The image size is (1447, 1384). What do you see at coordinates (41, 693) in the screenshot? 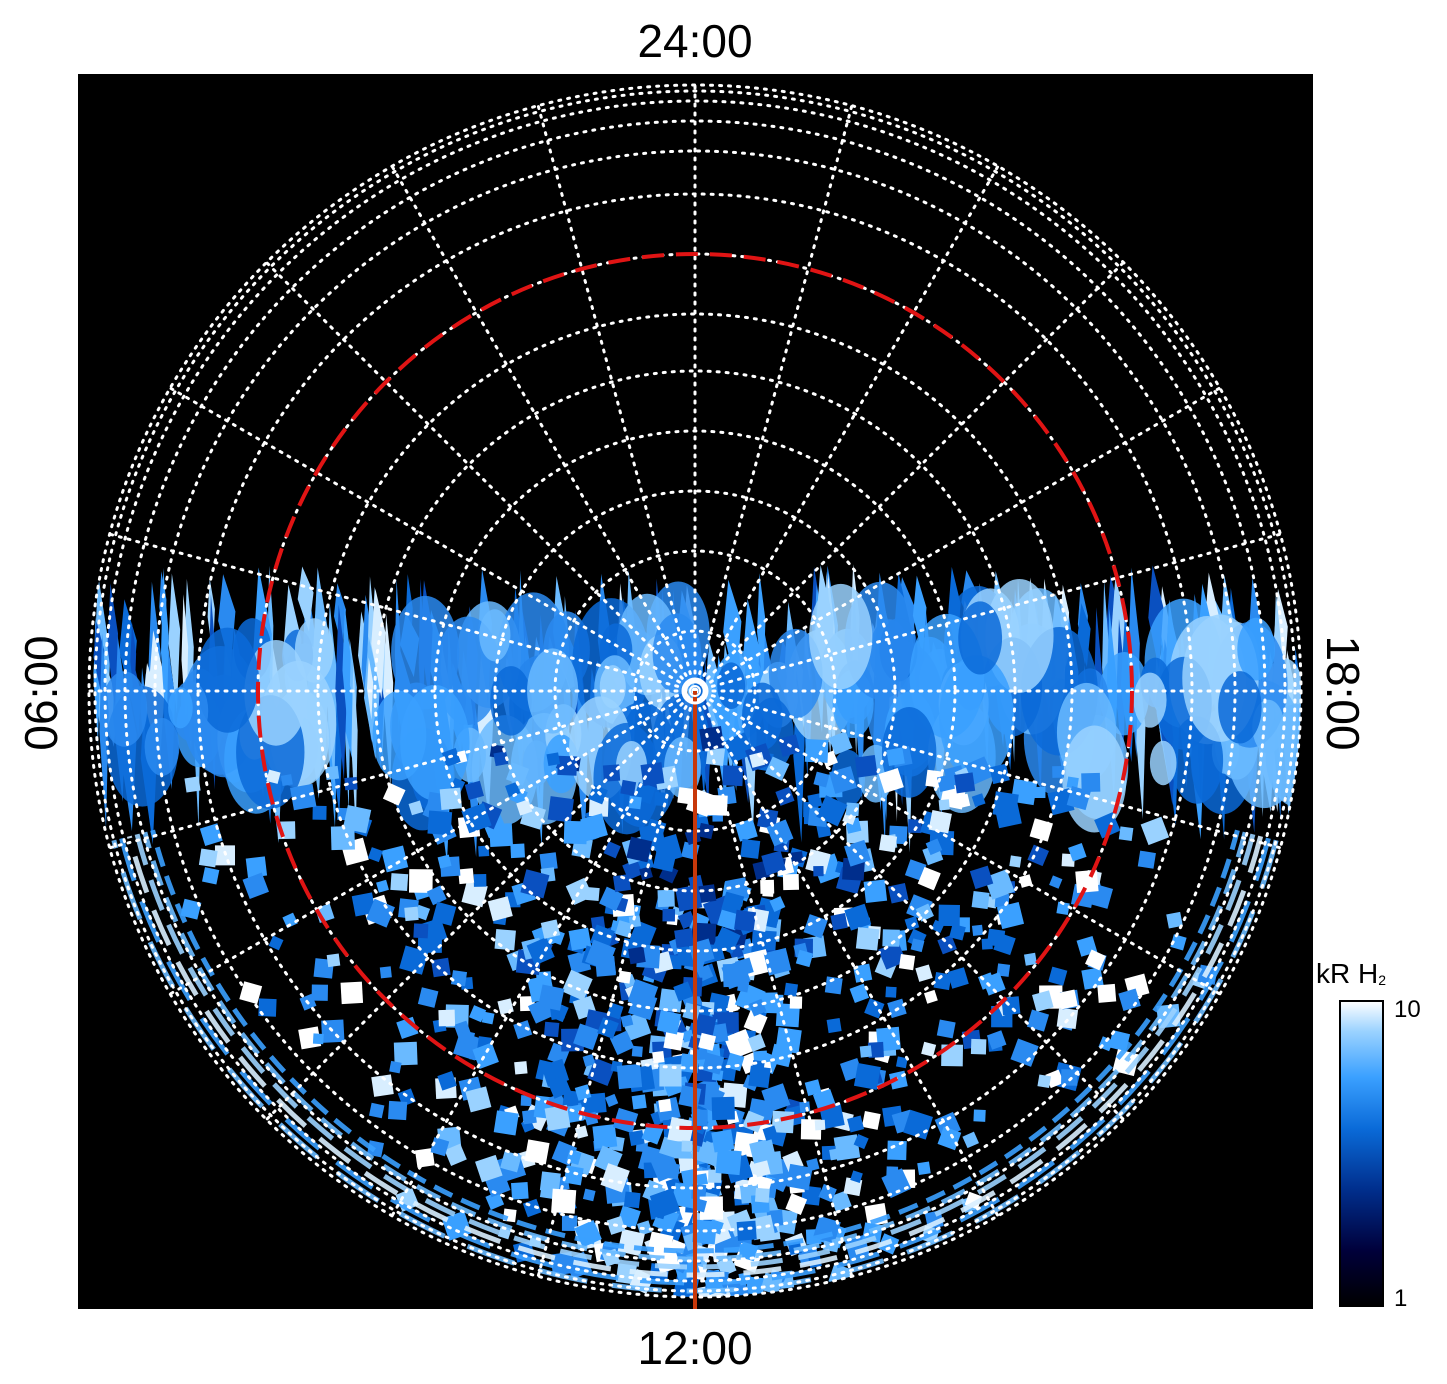
I see `local-time-label-dawn: 06:00` at bounding box center [41, 693].